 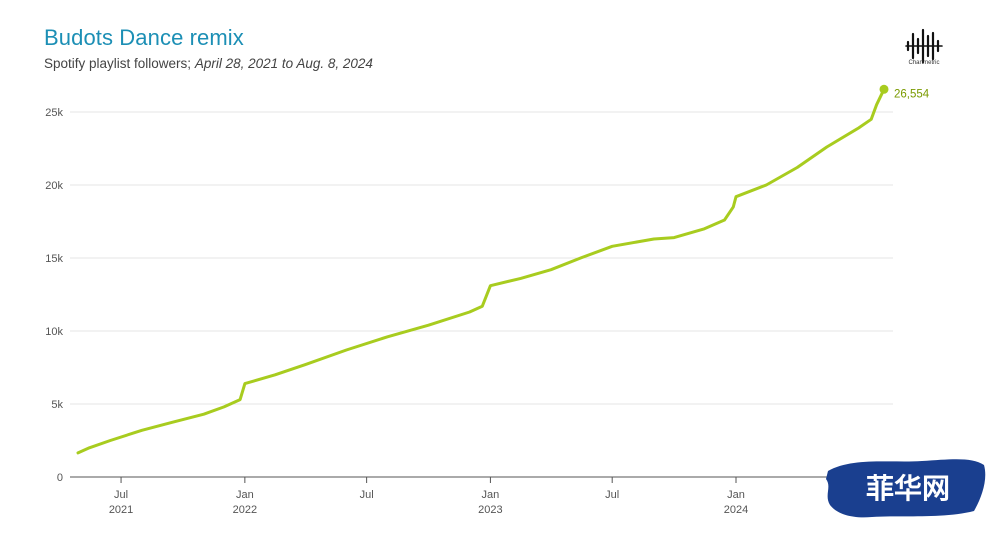 What do you see at coordinates (912, 94) in the screenshot?
I see `end-value-label: 26,554` at bounding box center [912, 94].